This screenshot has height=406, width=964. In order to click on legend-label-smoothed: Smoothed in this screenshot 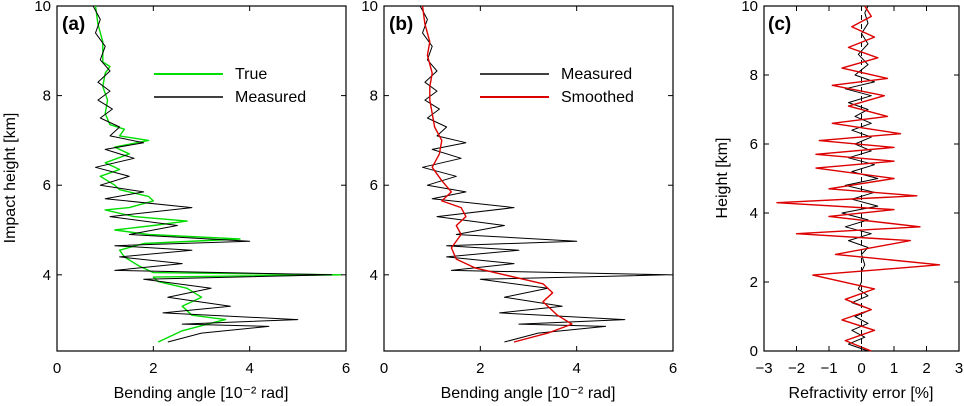, I will do `click(597, 97)`.